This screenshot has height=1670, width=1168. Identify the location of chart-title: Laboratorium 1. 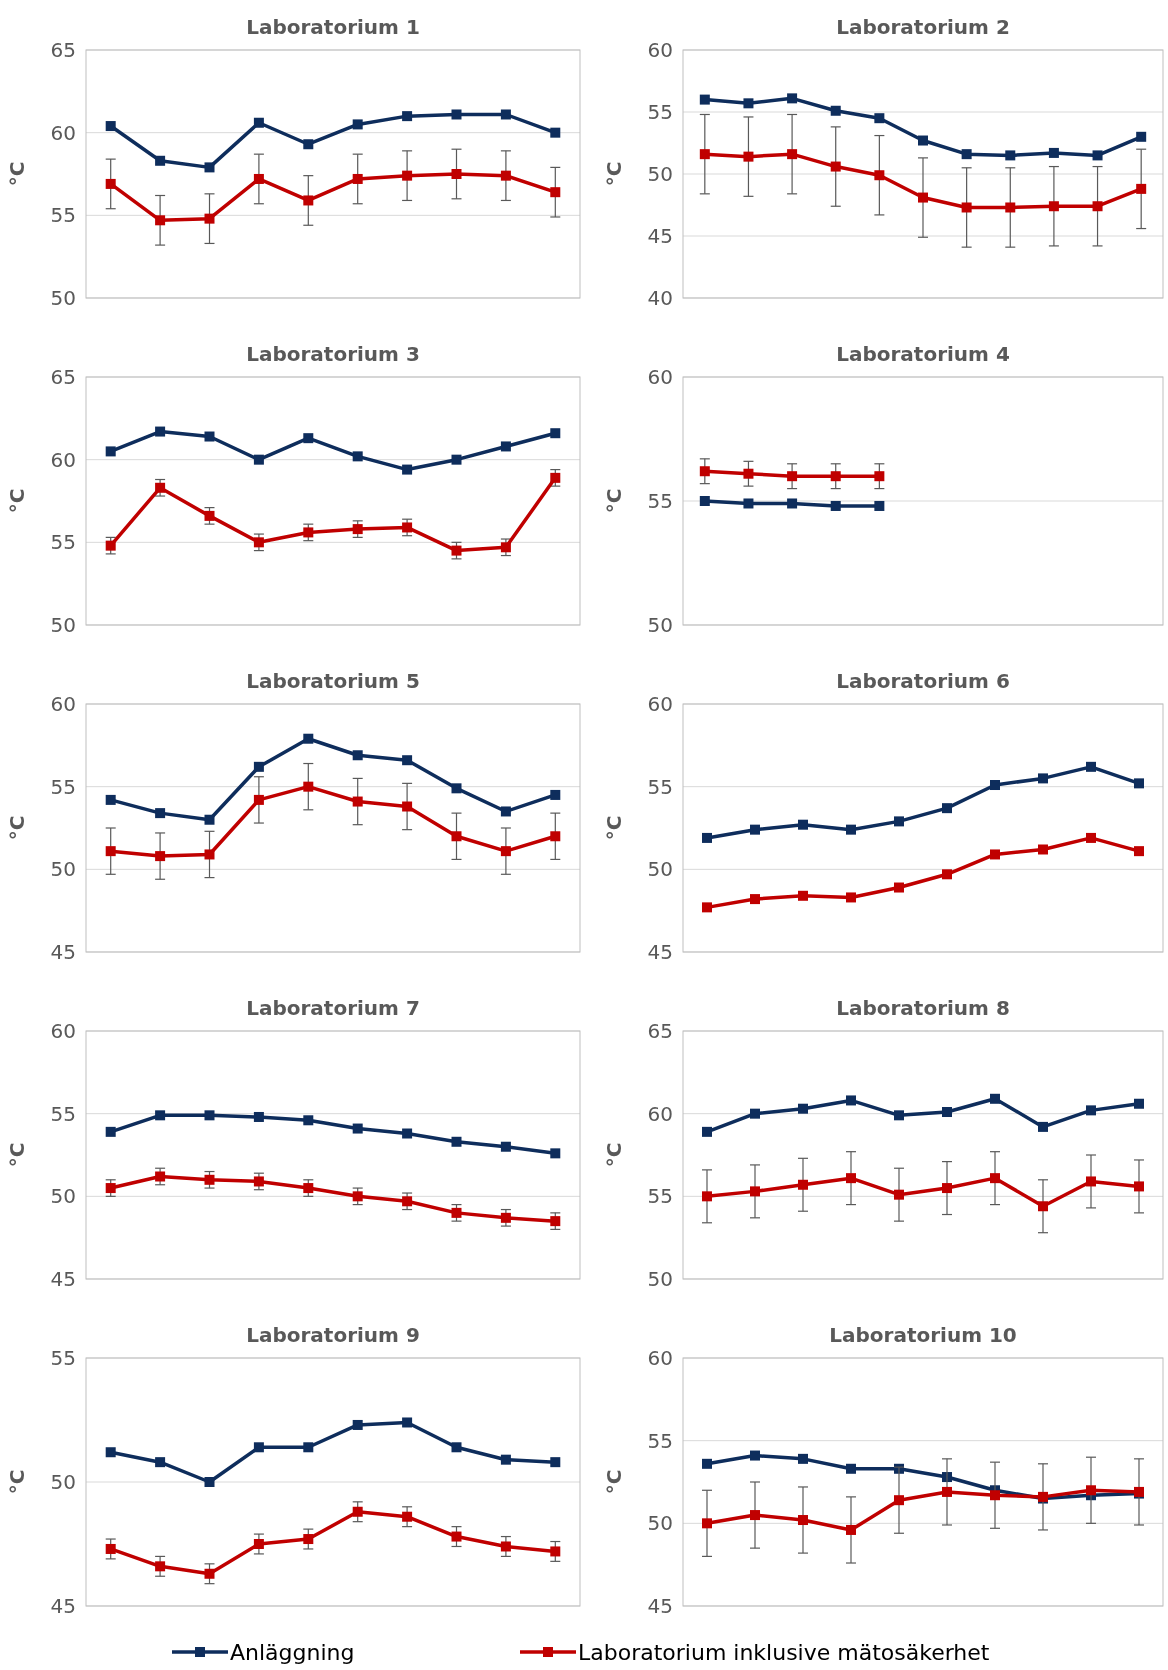
(333, 27).